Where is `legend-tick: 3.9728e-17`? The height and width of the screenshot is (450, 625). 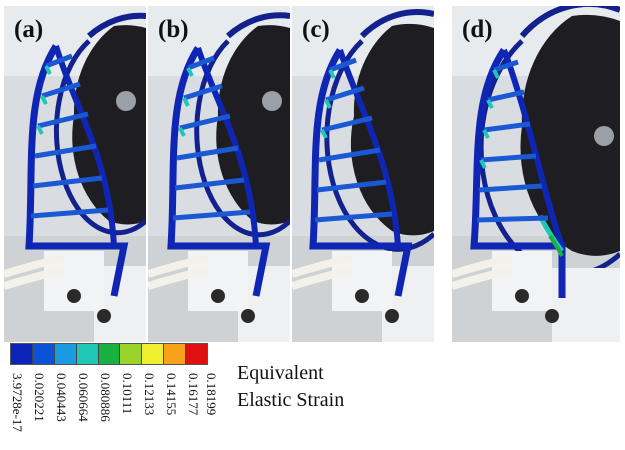 legend-tick: 3.9728e-17 is located at coordinates (19, 409).